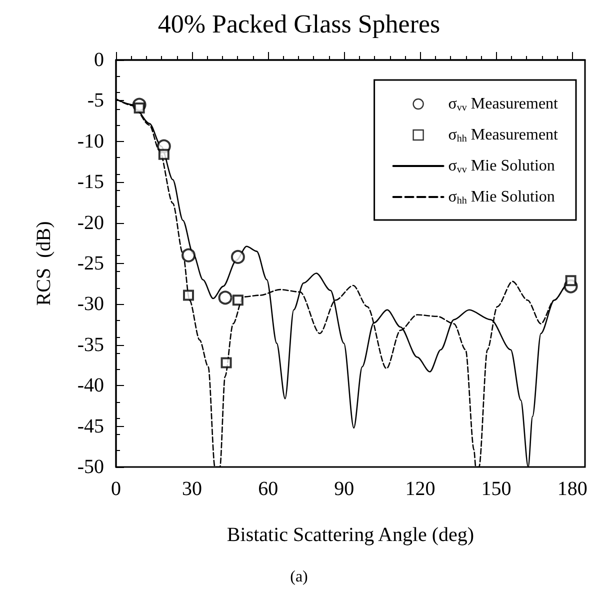 This screenshot has width=598, height=601. I want to click on y-tick-label: -10, so click(90, 141).